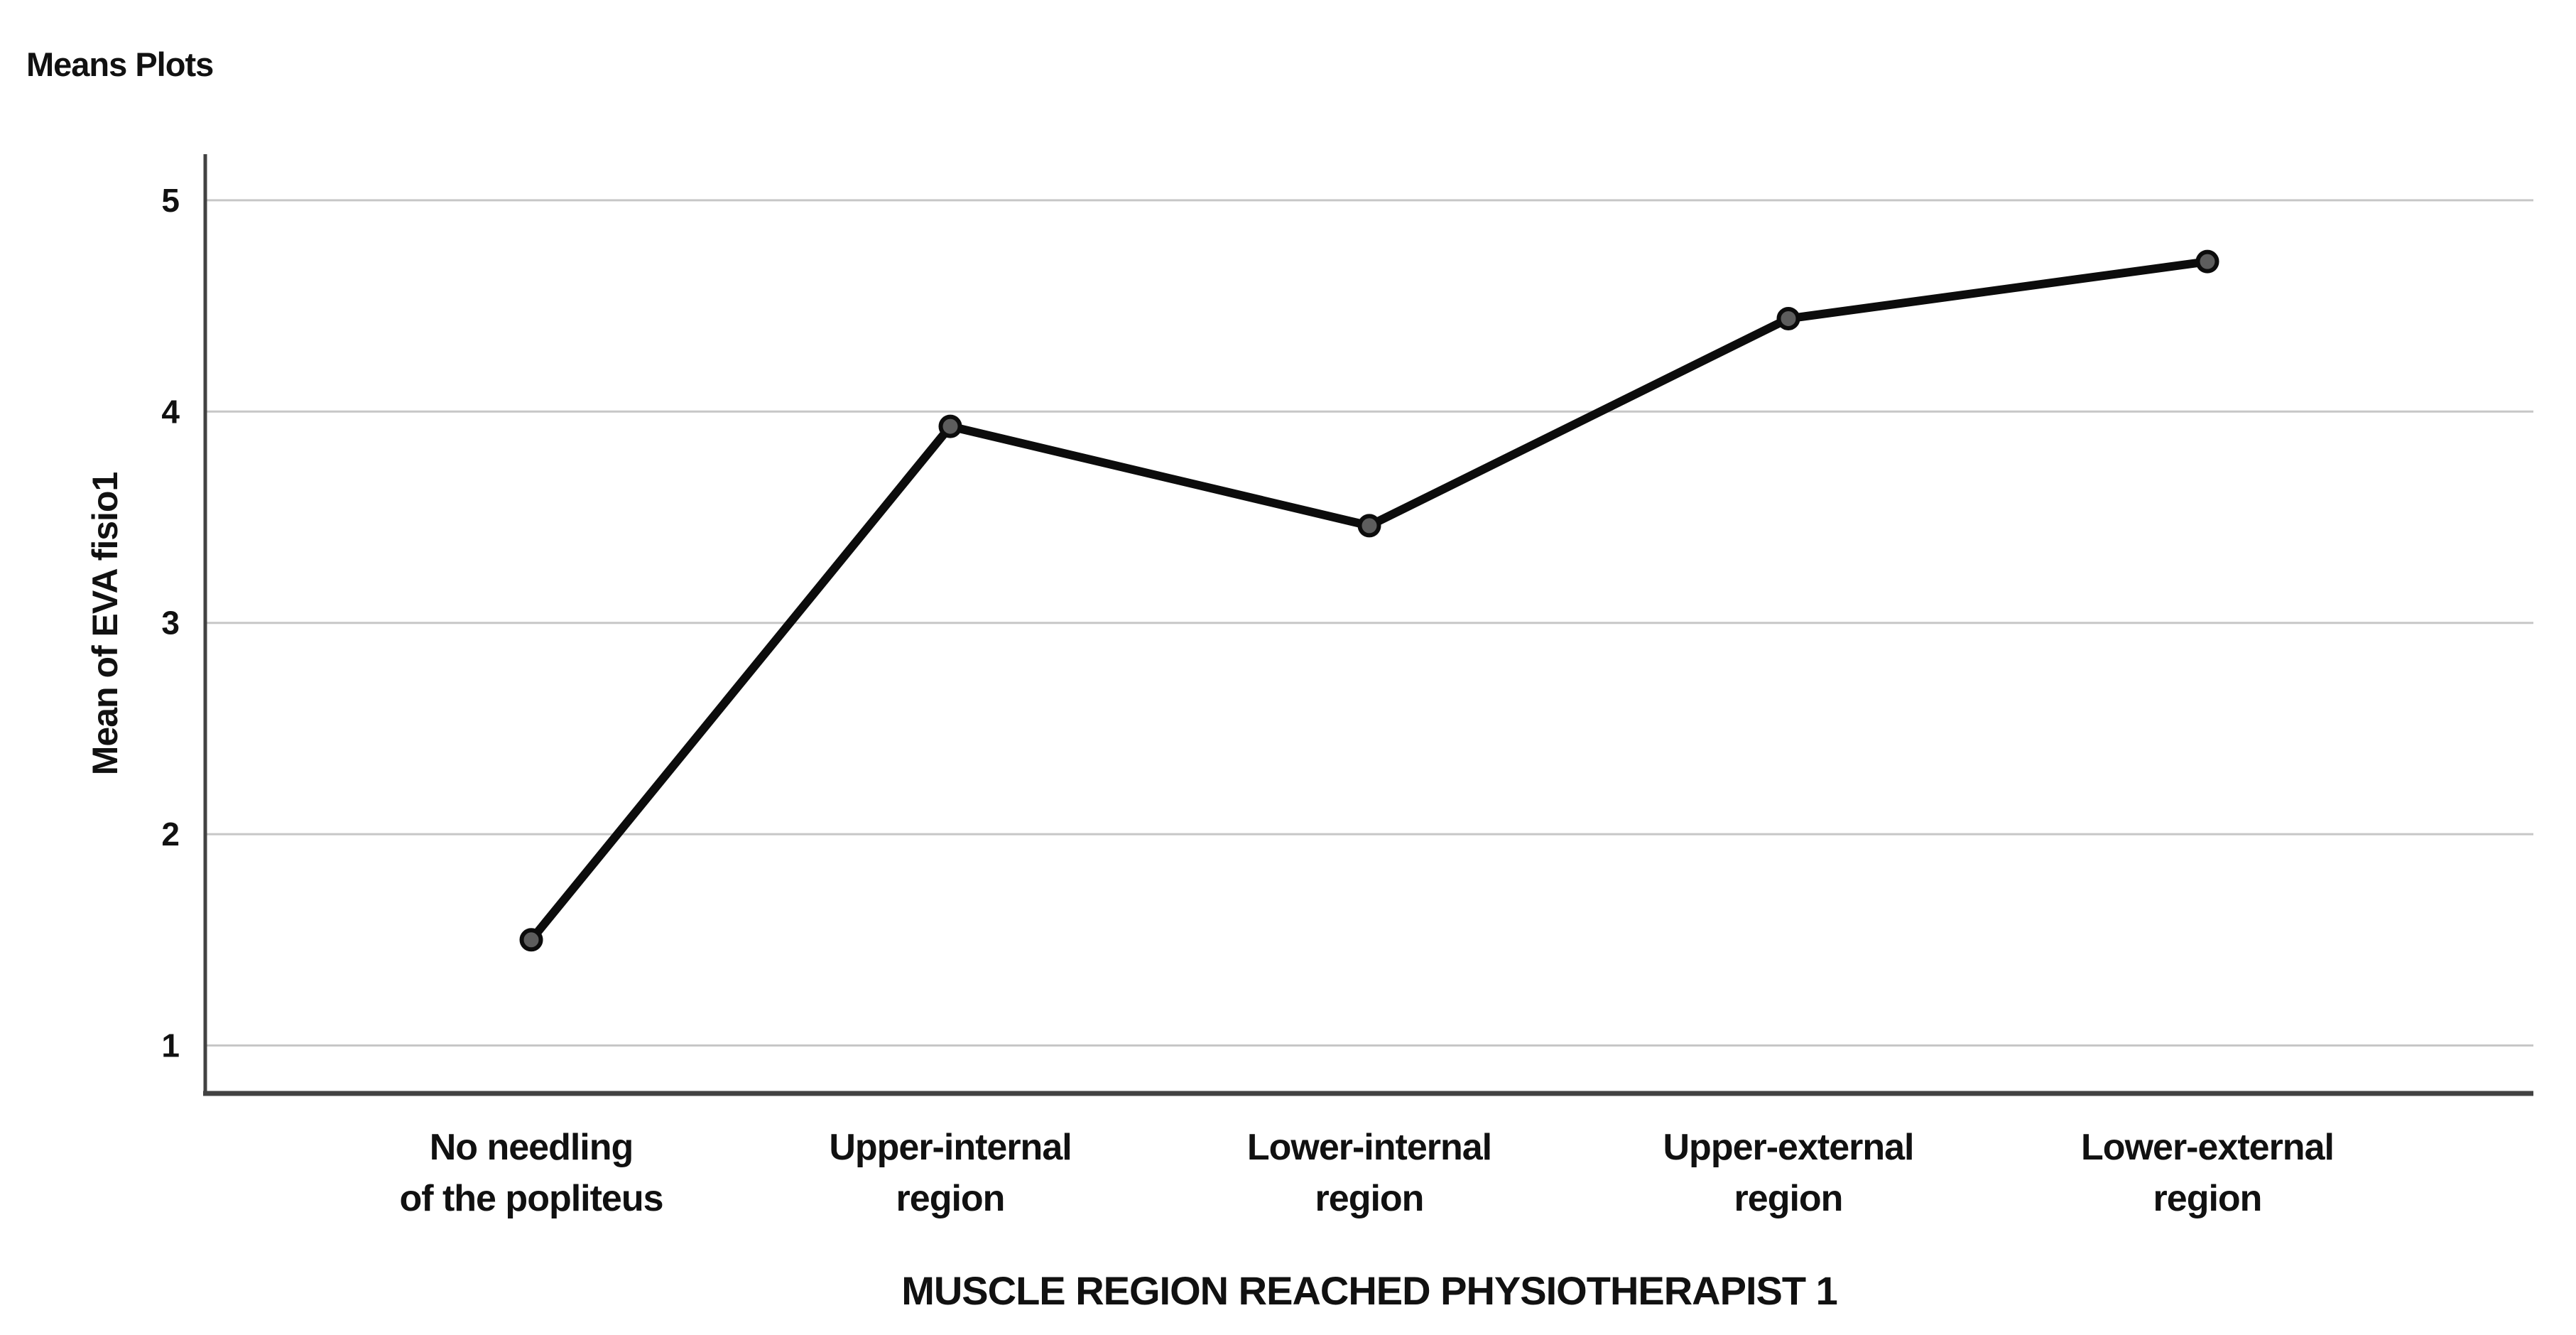 This screenshot has width=2576, height=1335. What do you see at coordinates (1369, 1147) in the screenshot?
I see `x-category-label-line: Lower-internal` at bounding box center [1369, 1147].